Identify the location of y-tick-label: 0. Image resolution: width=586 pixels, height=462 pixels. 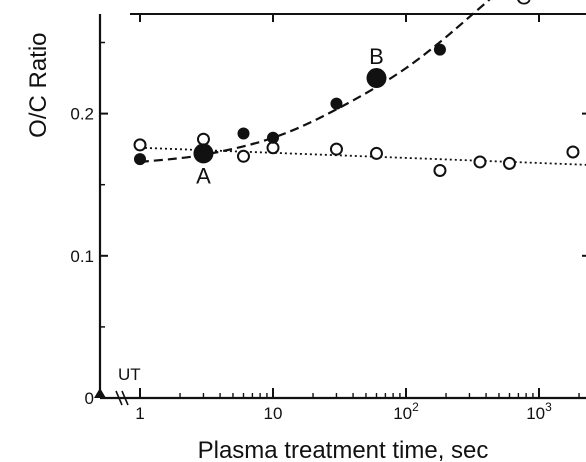
(89, 398).